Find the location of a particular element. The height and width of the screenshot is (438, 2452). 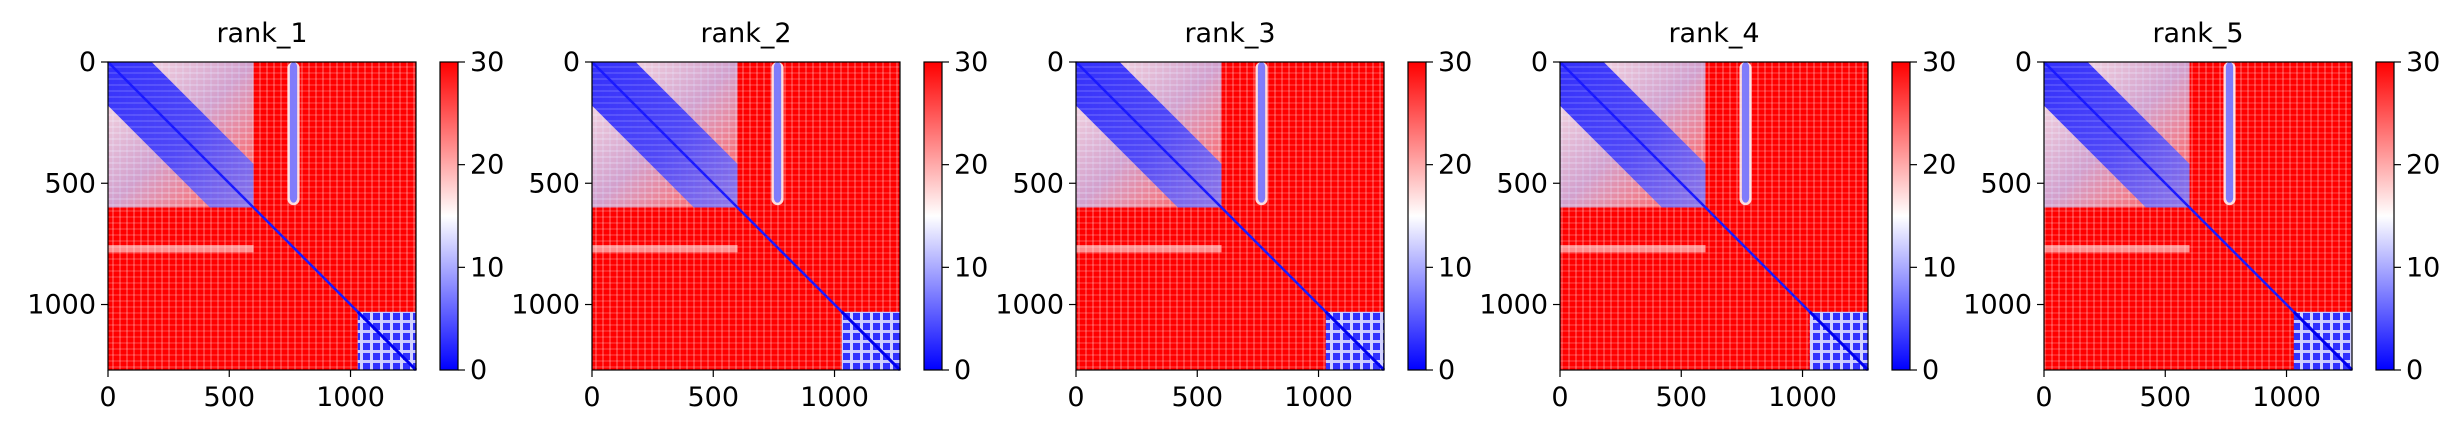

panel-title: rank_1 is located at coordinates (261, 33).